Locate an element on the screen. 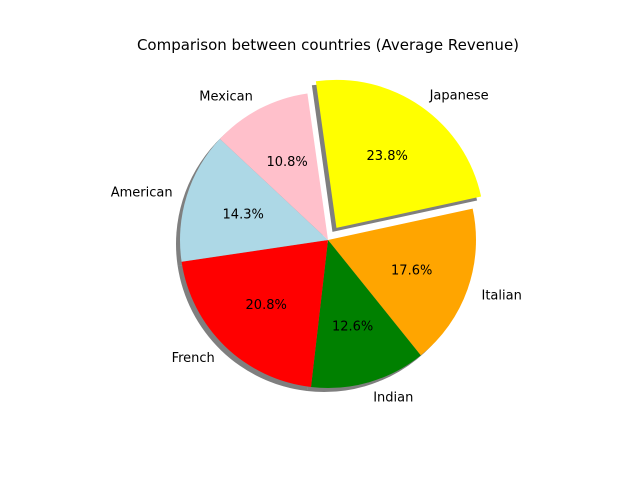 This screenshot has height=480, width=640. percent-label-mexican: 10.8% is located at coordinates (286, 162).